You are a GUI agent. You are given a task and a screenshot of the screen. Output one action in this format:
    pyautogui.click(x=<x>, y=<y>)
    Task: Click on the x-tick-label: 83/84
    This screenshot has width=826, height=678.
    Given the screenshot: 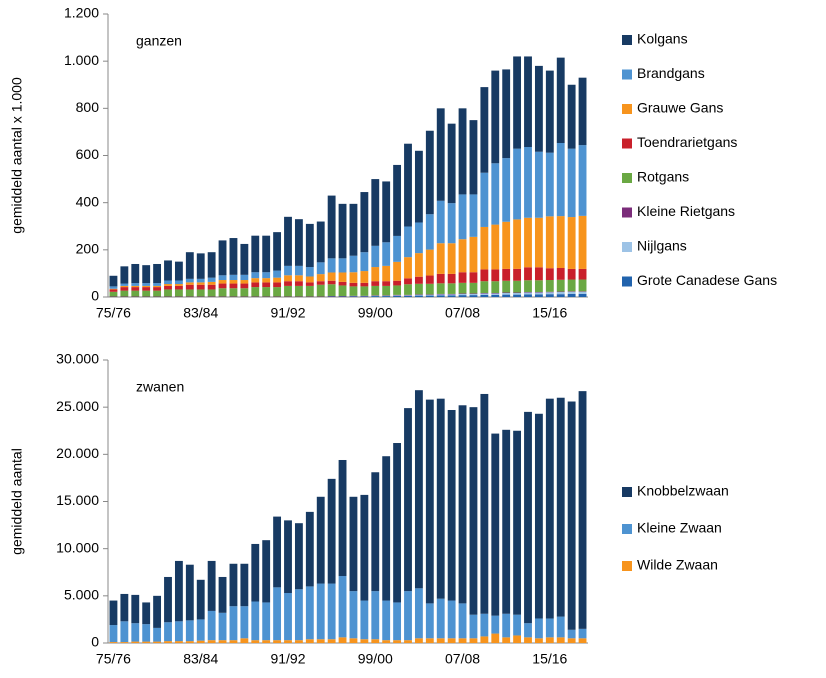 What is the action you would take?
    pyautogui.click(x=200, y=659)
    